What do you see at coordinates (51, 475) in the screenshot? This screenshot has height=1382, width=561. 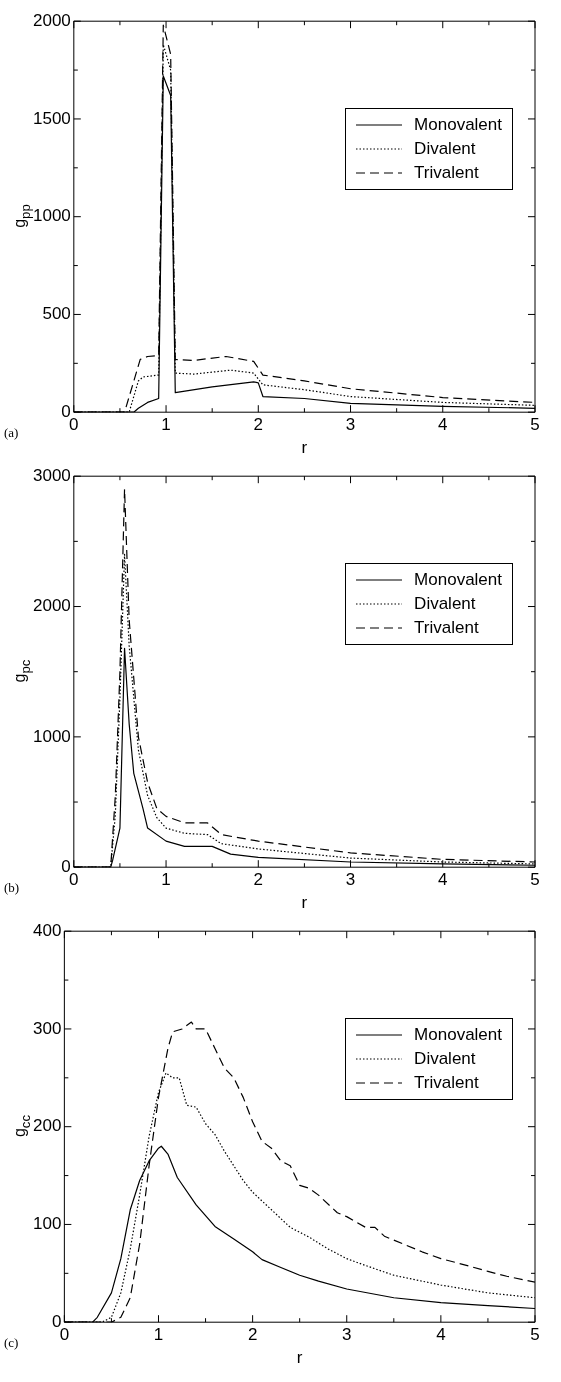 I see `y-tick-label: 3000` at bounding box center [51, 475].